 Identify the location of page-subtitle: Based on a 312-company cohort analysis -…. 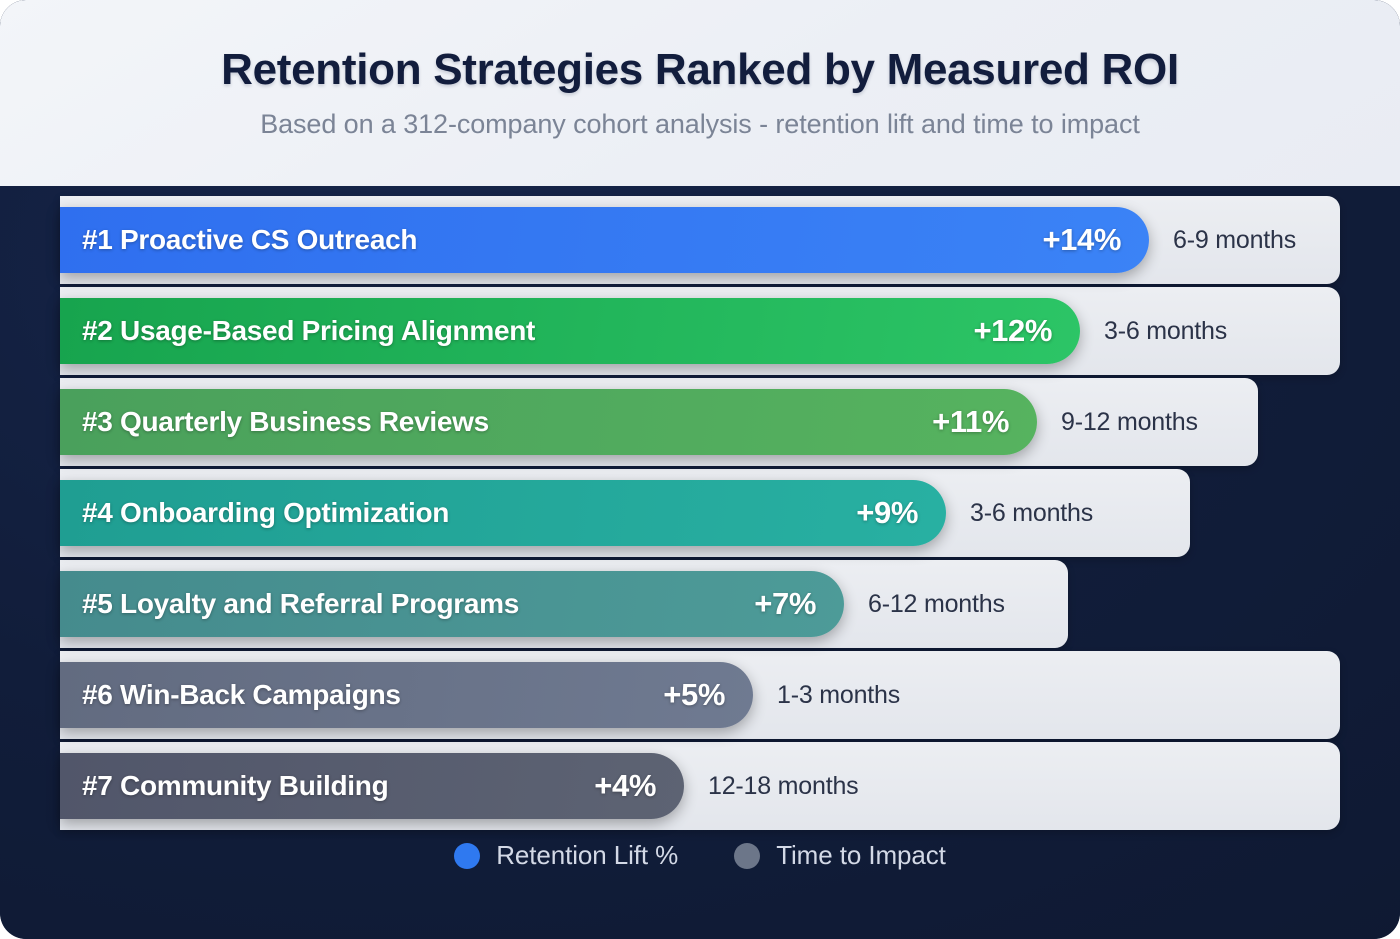
(700, 123).